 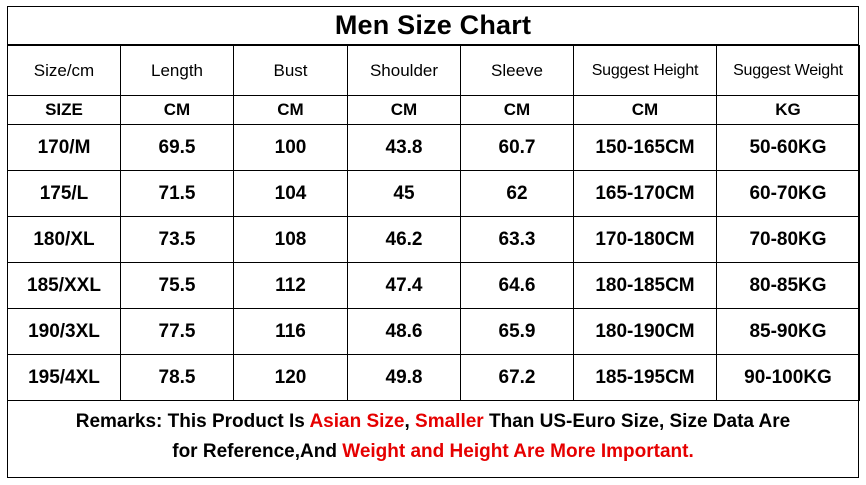 I want to click on sleeve-cell: 60.7, so click(x=517, y=147).